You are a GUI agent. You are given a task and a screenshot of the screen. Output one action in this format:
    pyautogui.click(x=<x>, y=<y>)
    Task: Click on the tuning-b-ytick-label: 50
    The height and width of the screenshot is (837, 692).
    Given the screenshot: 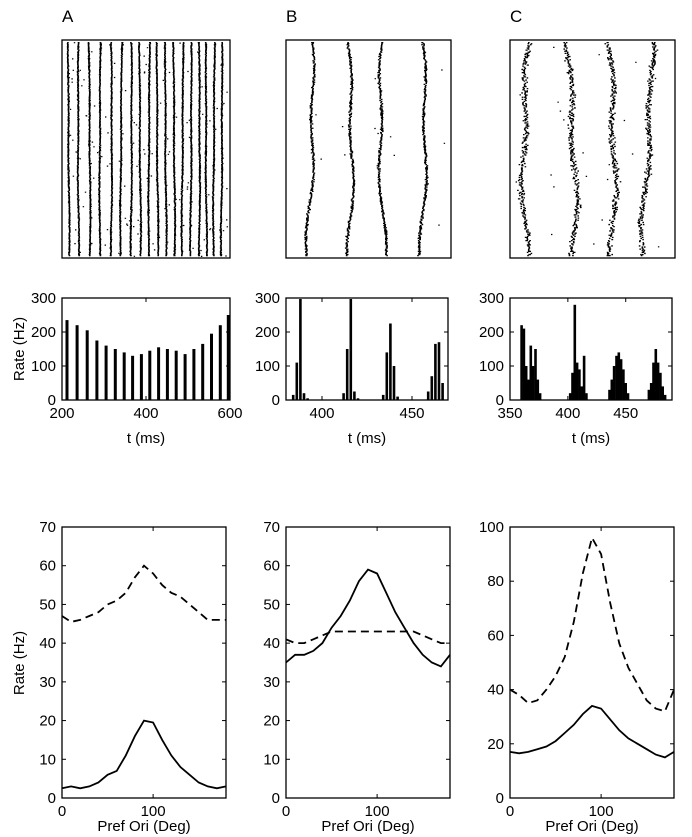 What is the action you would take?
    pyautogui.click(x=271, y=604)
    